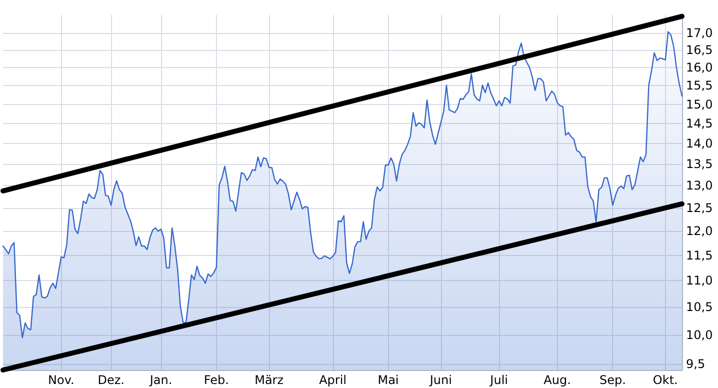 Image resolution: width=718 pixels, height=388 pixels. I want to click on y-tick-label: 14,0, so click(699, 143).